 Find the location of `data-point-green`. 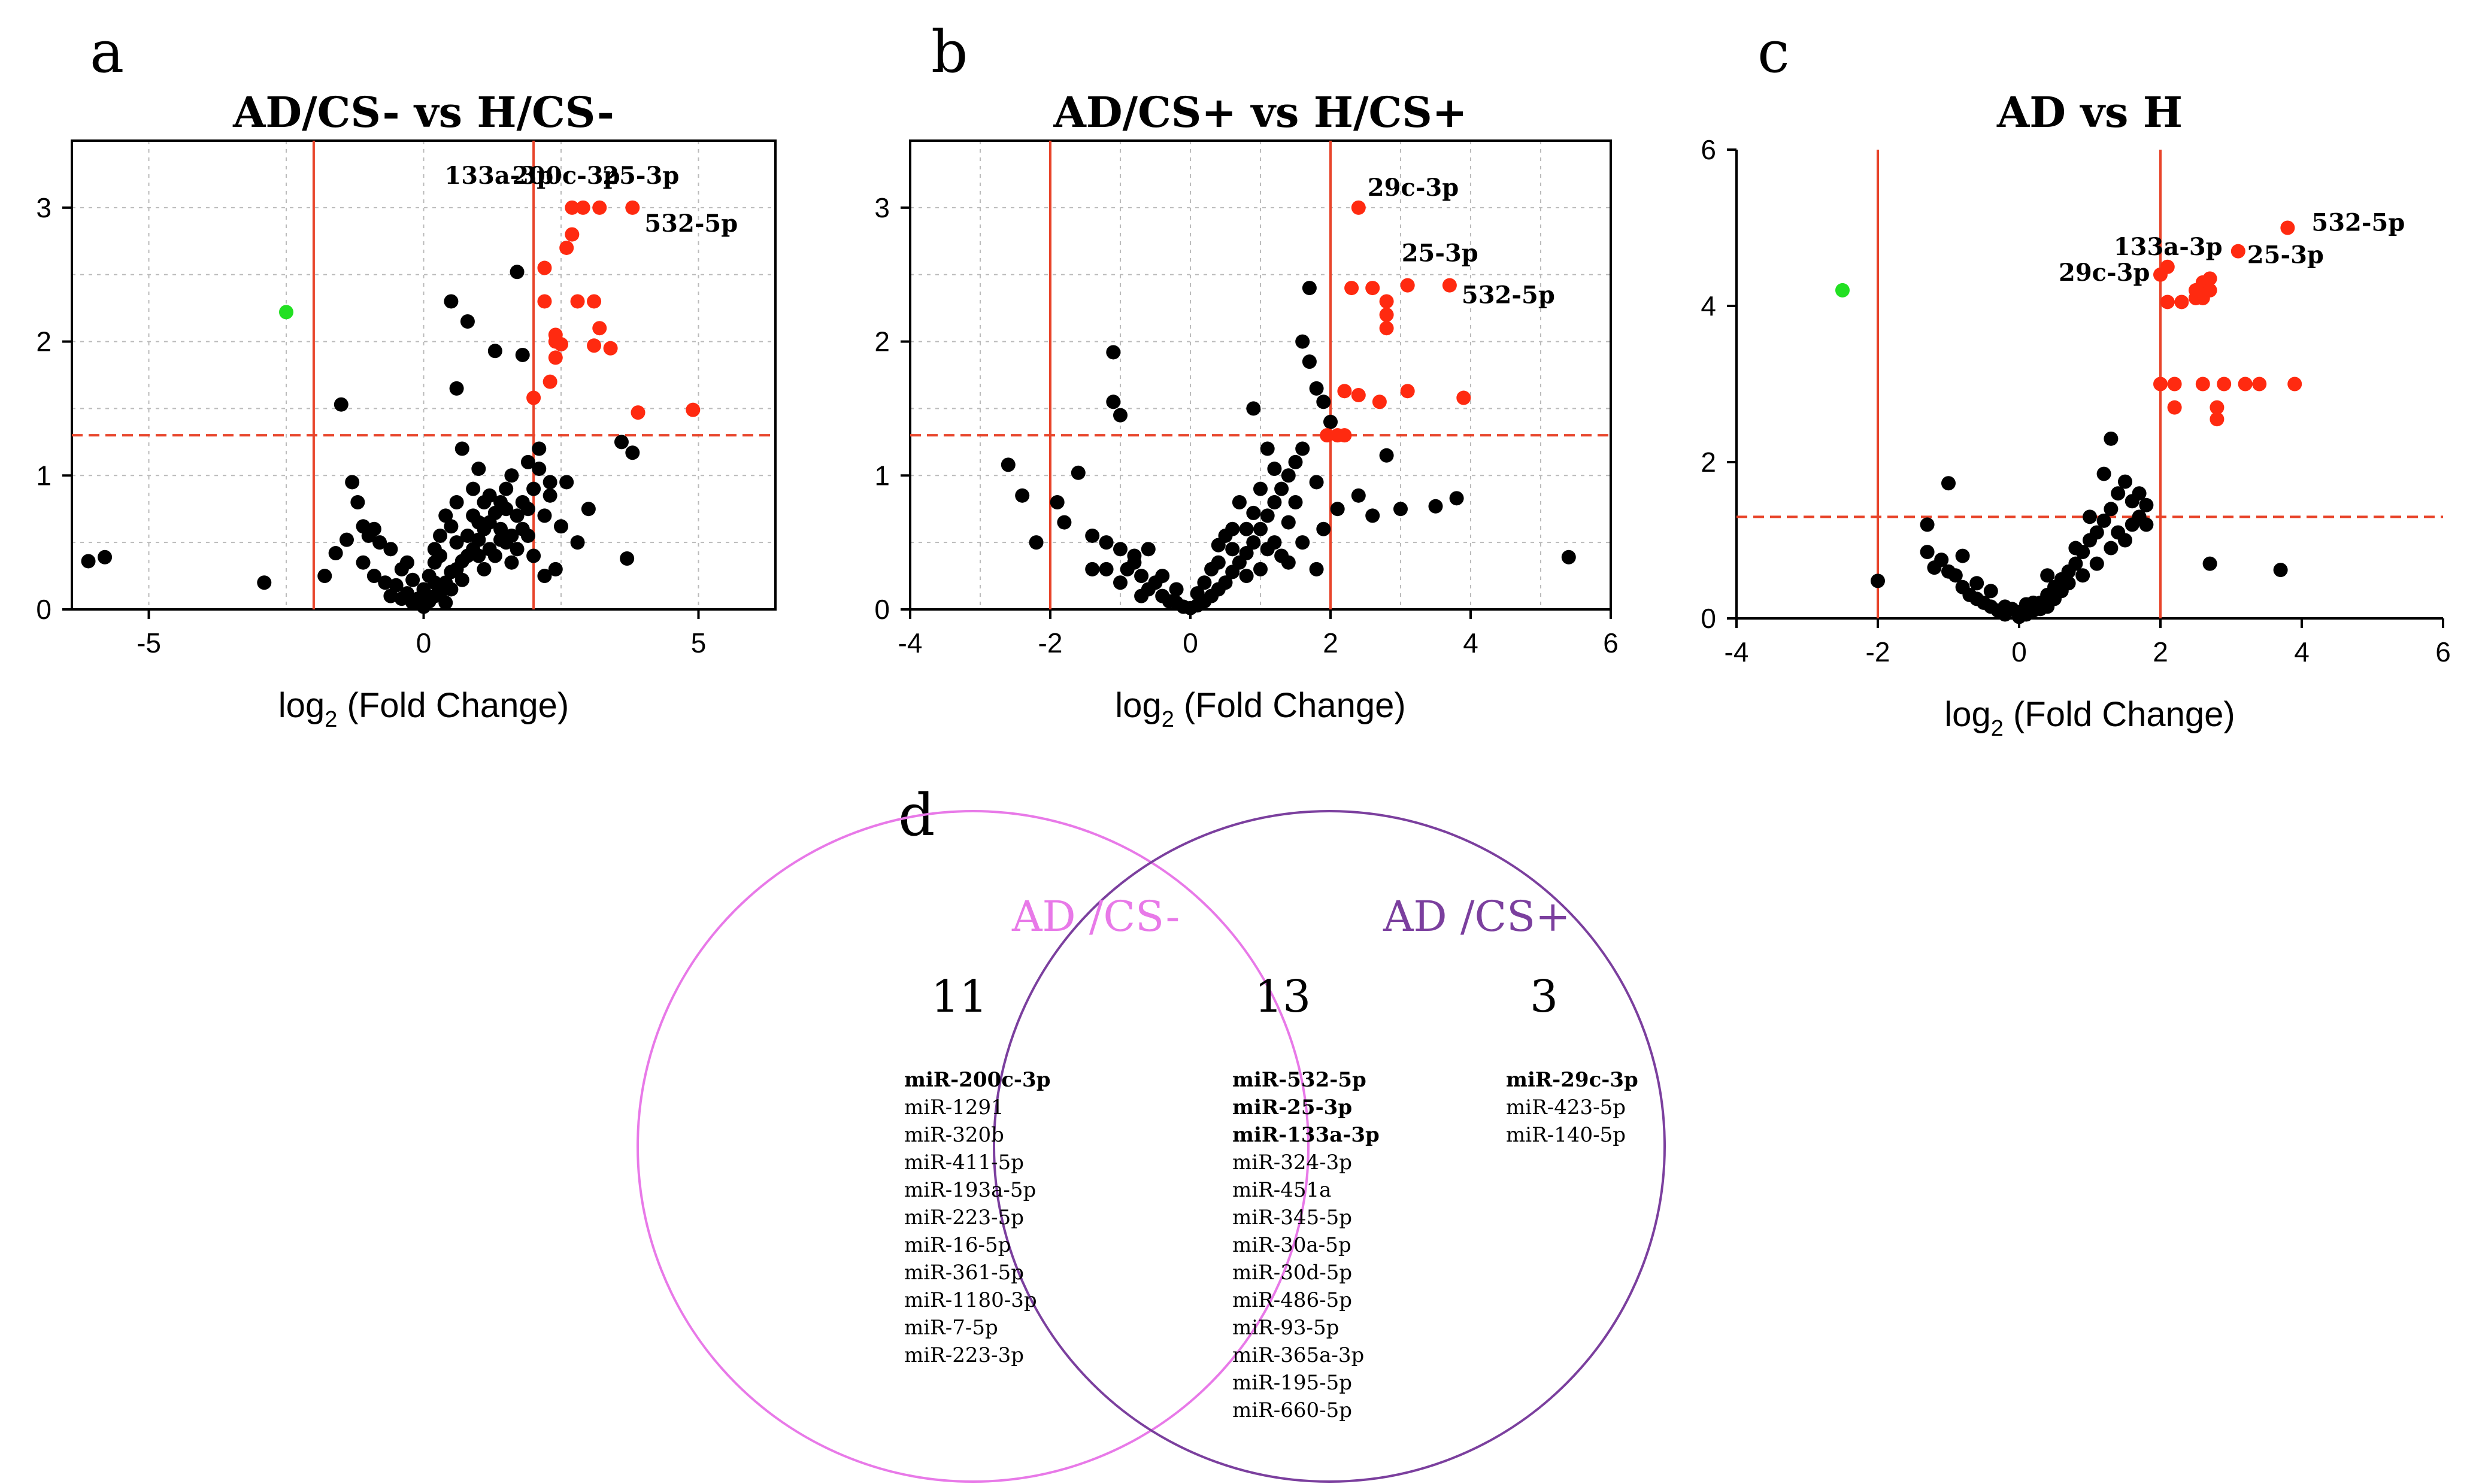

data-point-green is located at coordinates (1843, 290).